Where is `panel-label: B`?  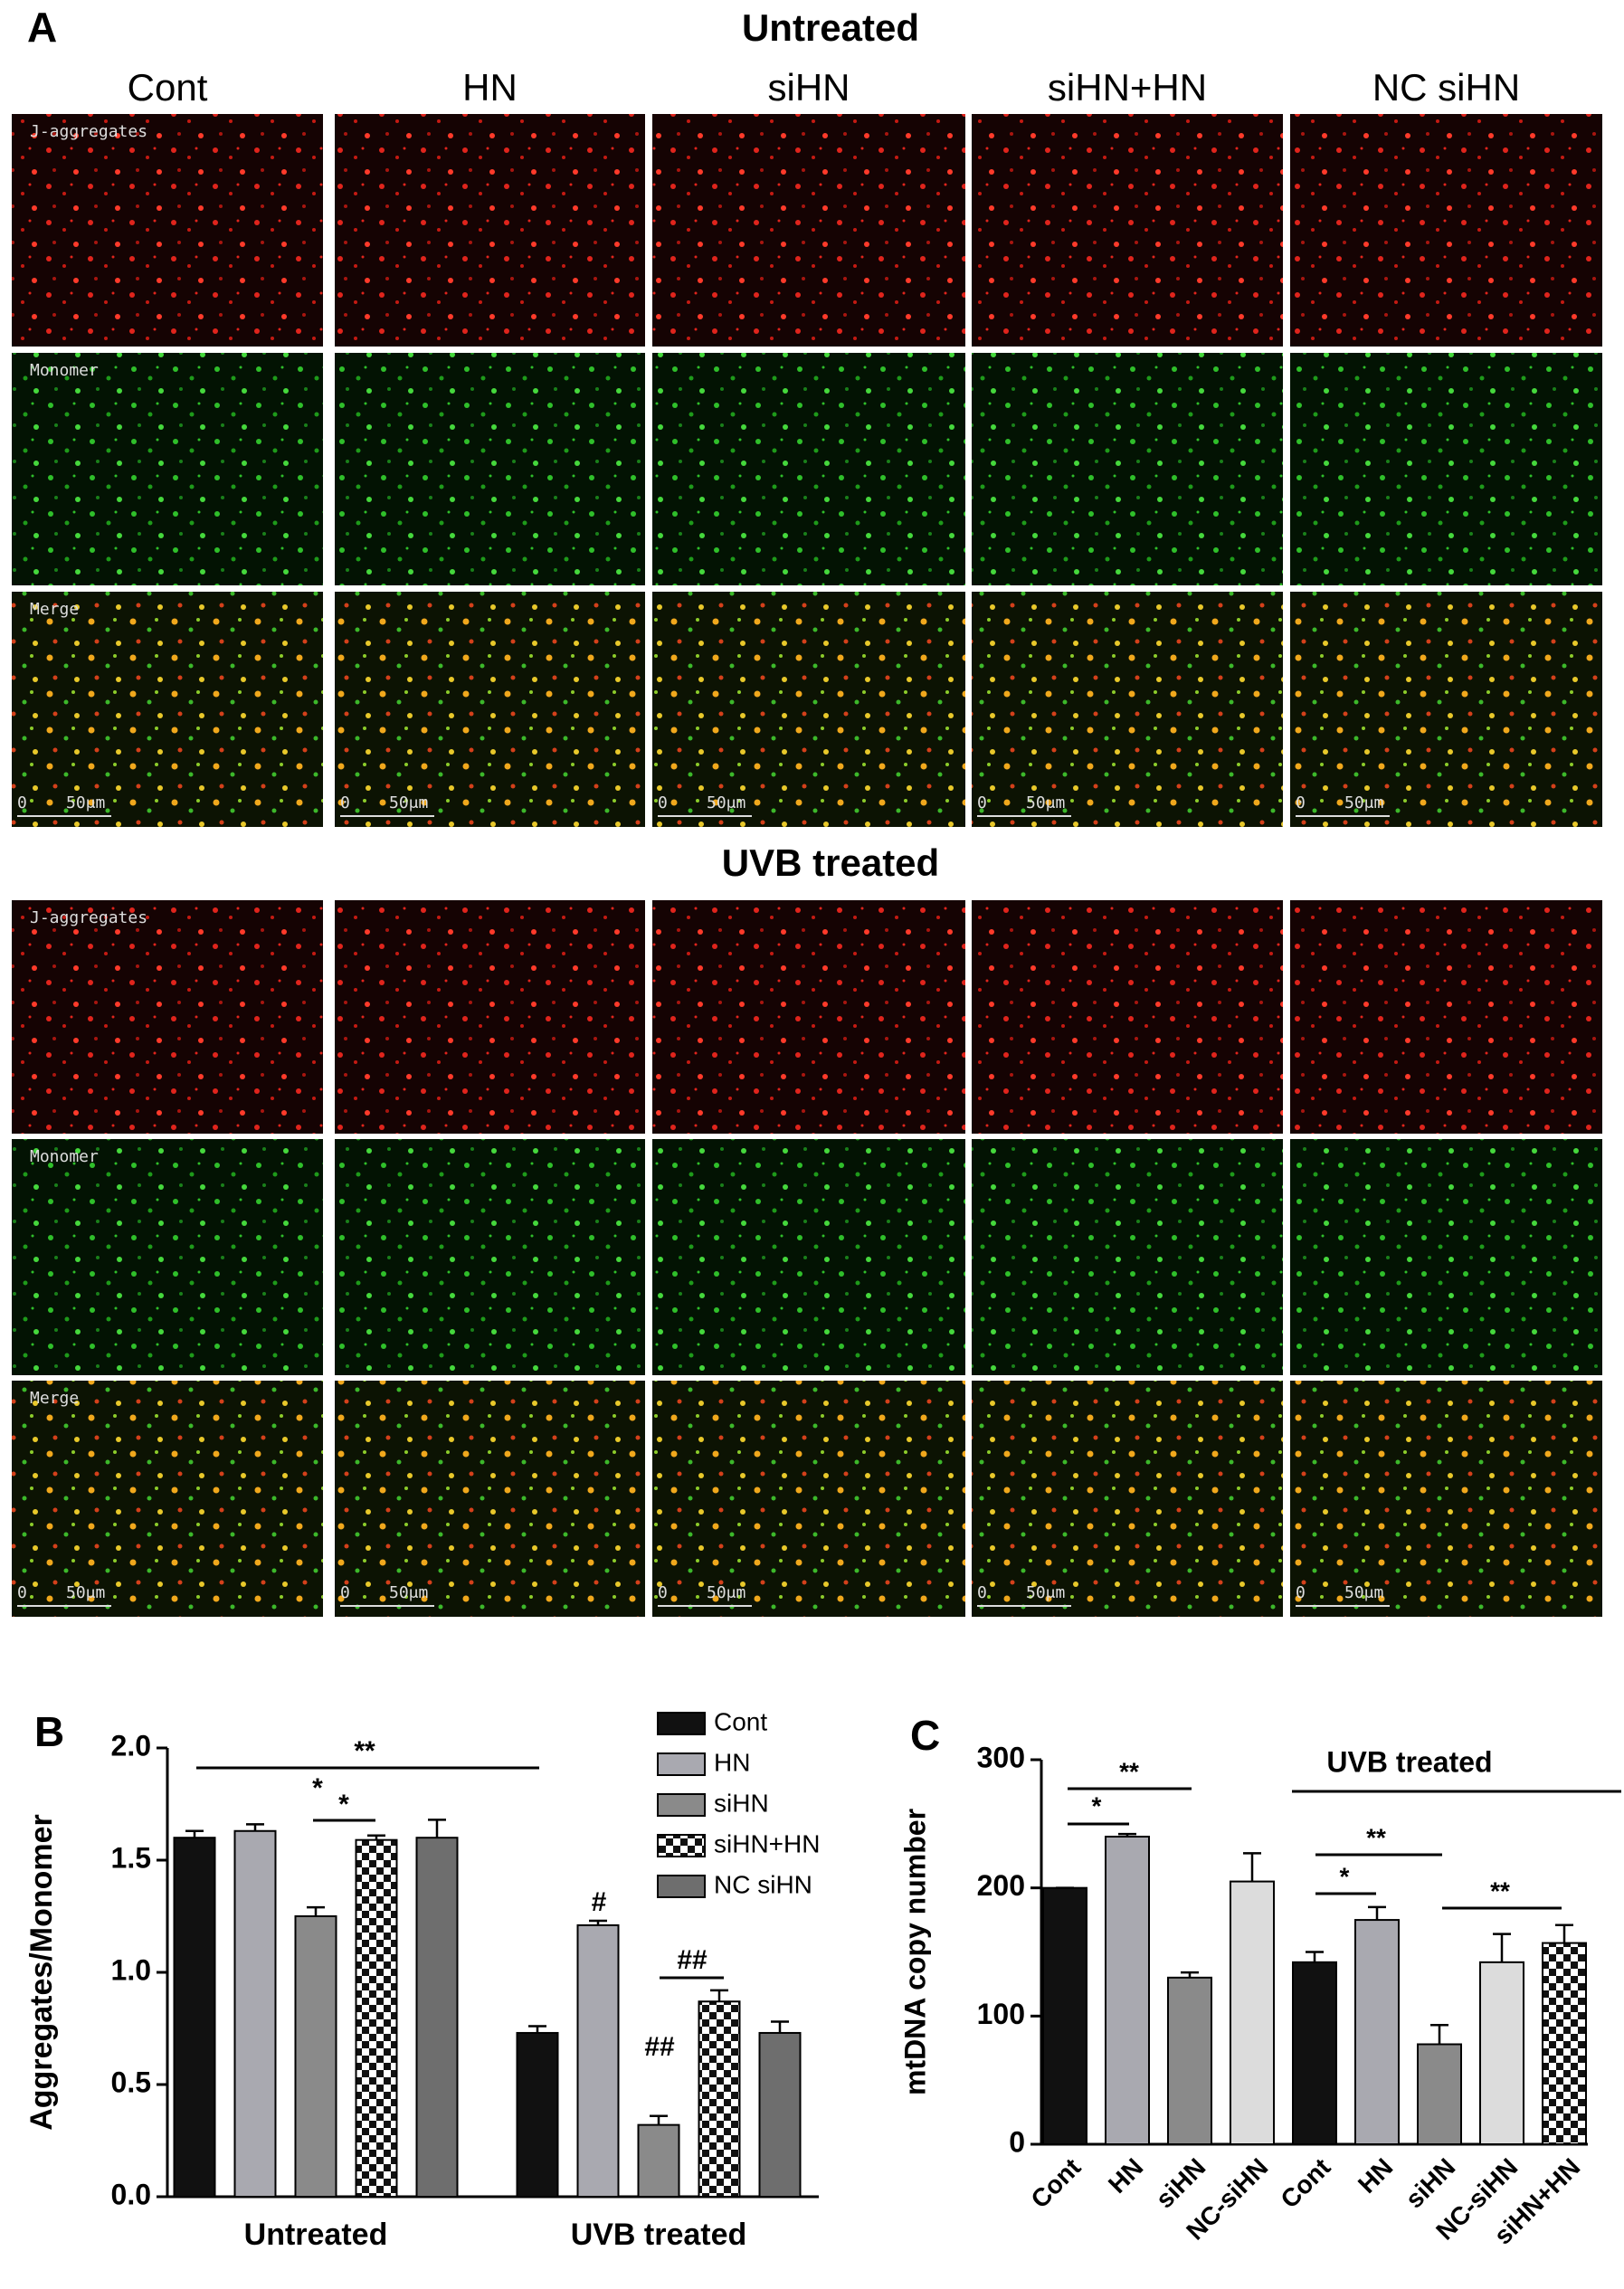
panel-label: B is located at coordinates (49, 1731).